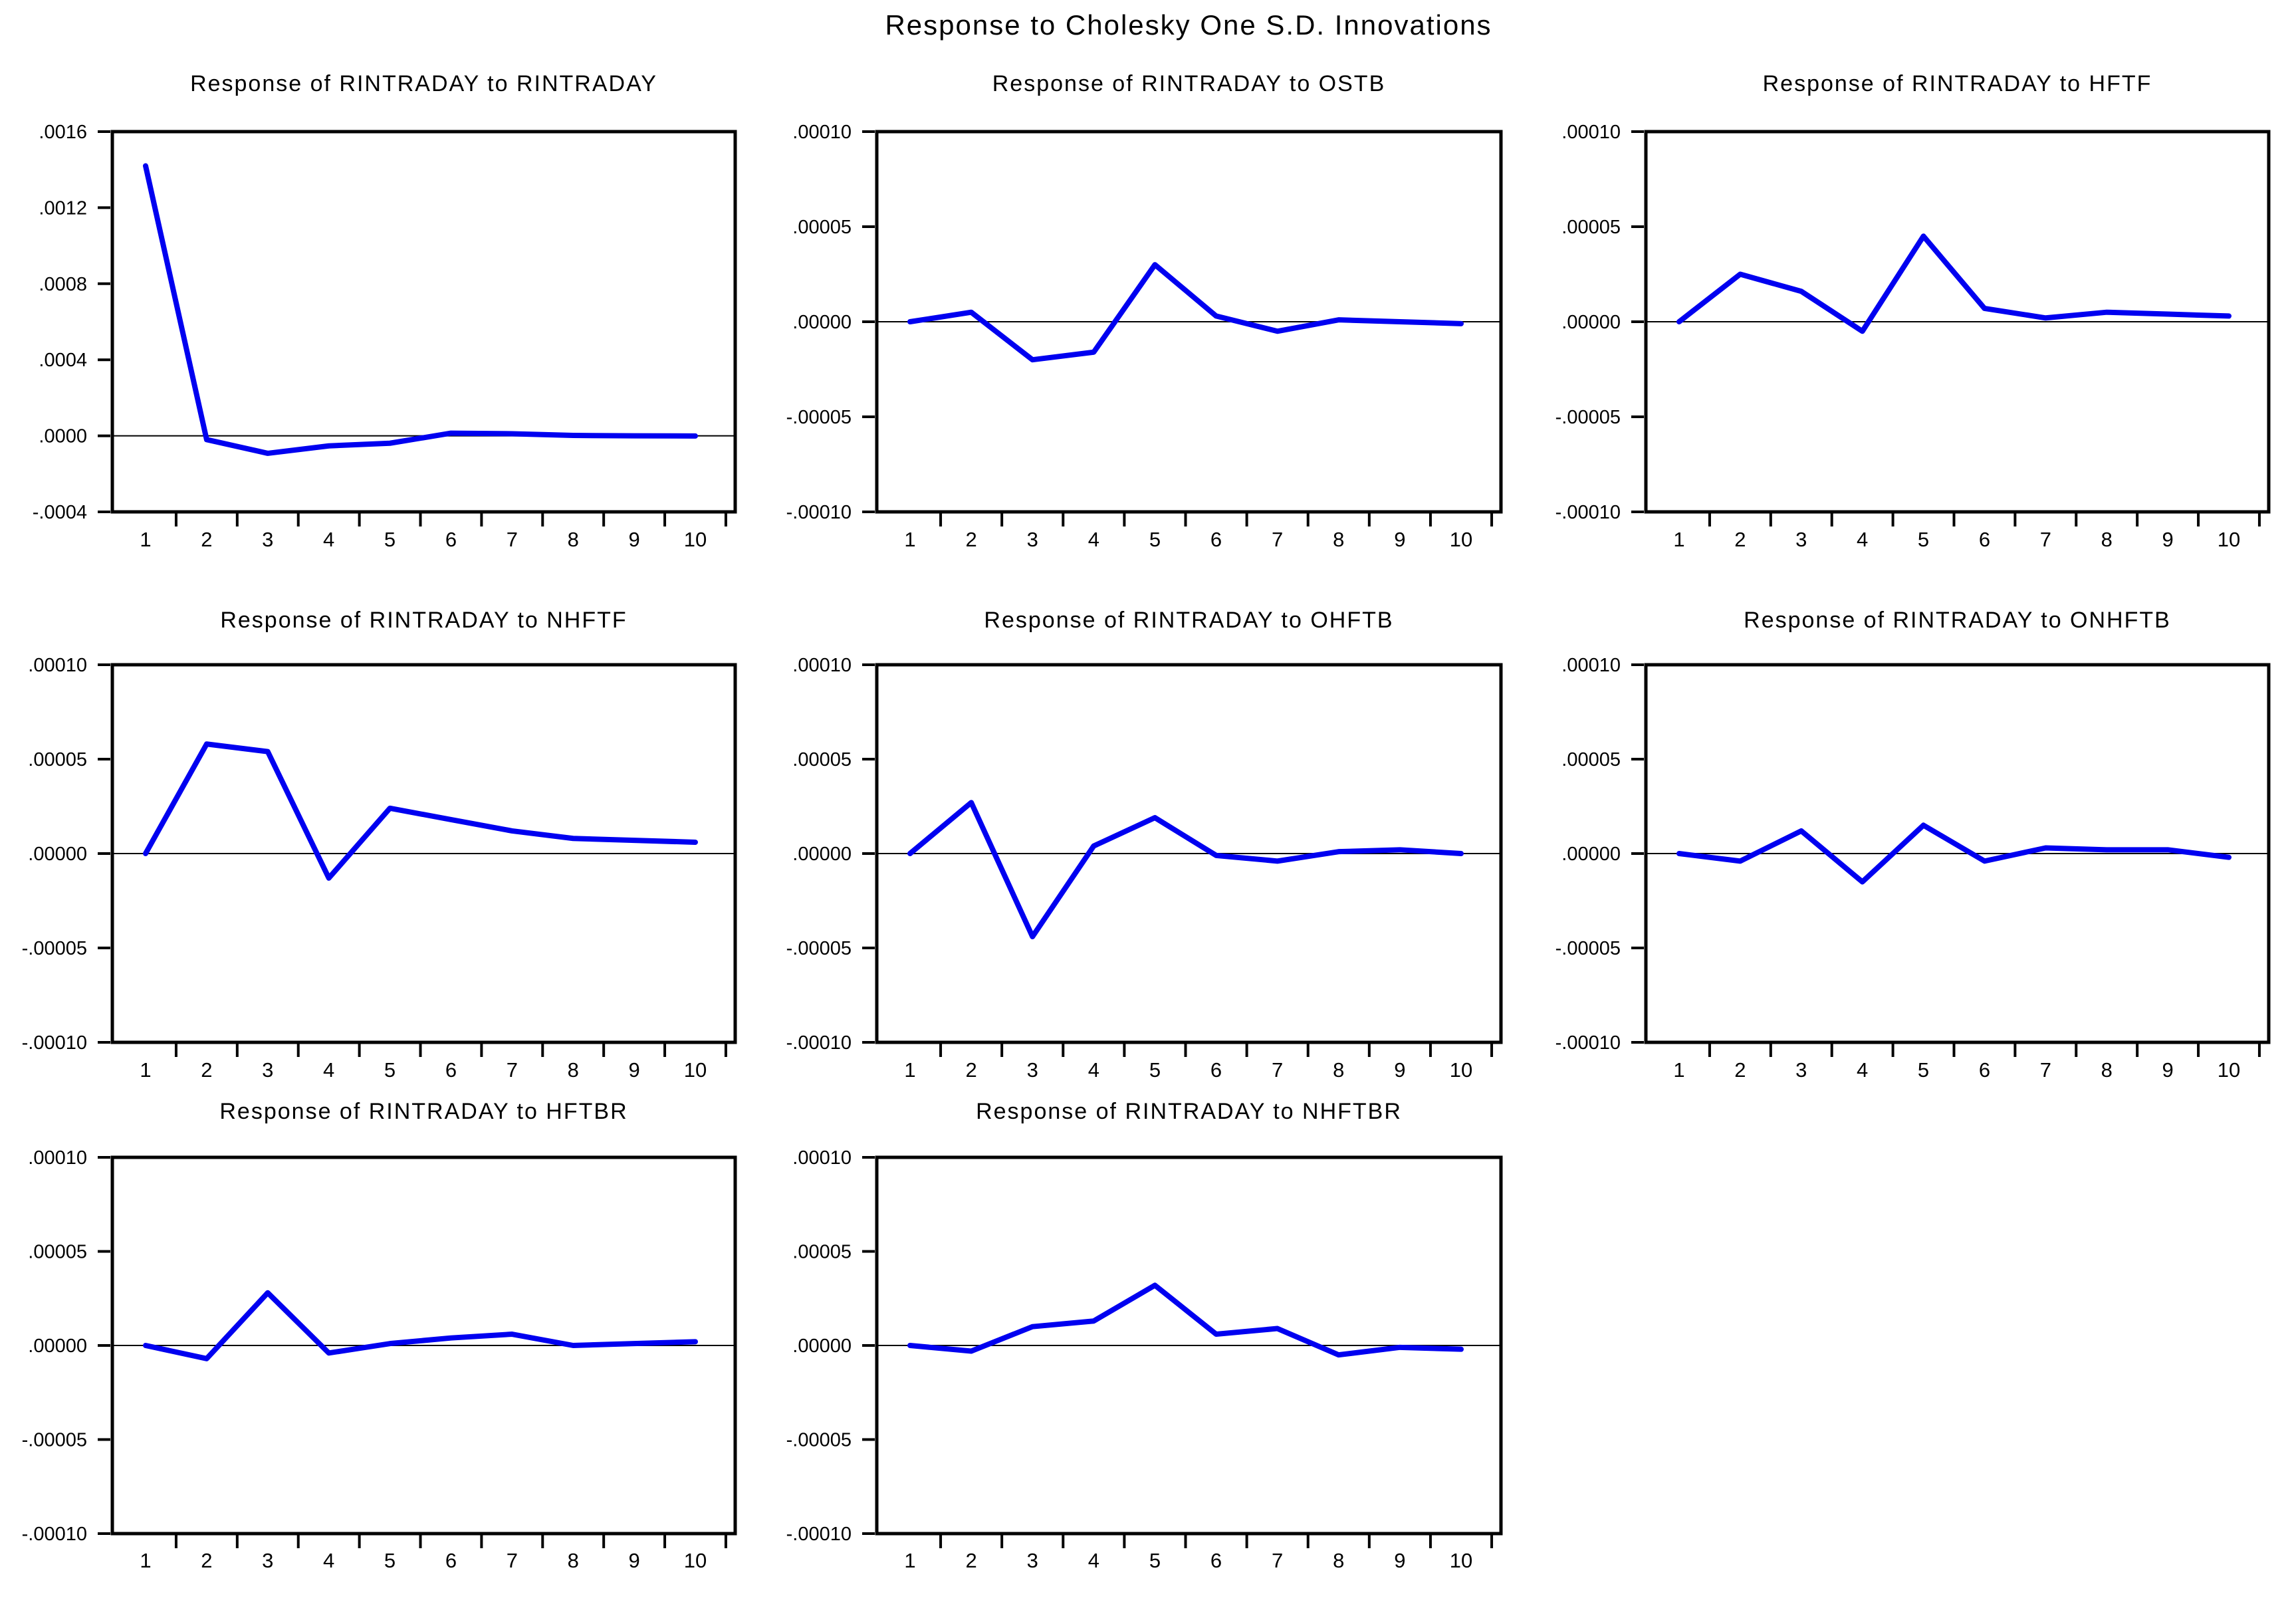 Image resolution: width=2292 pixels, height=1624 pixels. Describe the element at coordinates (1958, 621) in the screenshot. I see `chart-title: Response of RINTRADAY to ONHFTB` at that location.